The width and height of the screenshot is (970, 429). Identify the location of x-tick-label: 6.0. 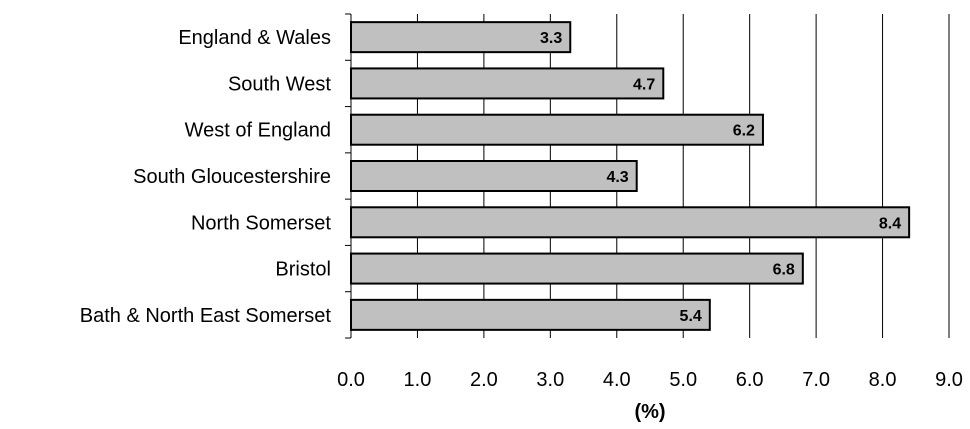
(750, 380).